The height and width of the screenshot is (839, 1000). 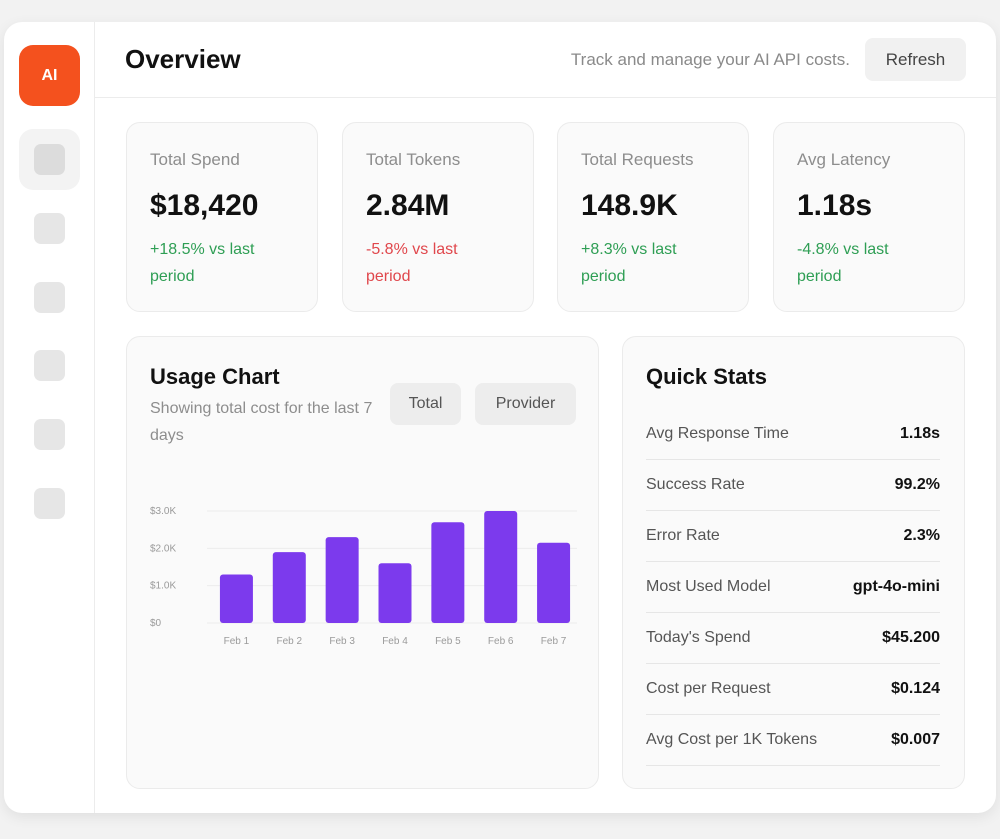 I want to click on x-tick-label: Feb 1, so click(x=237, y=641).